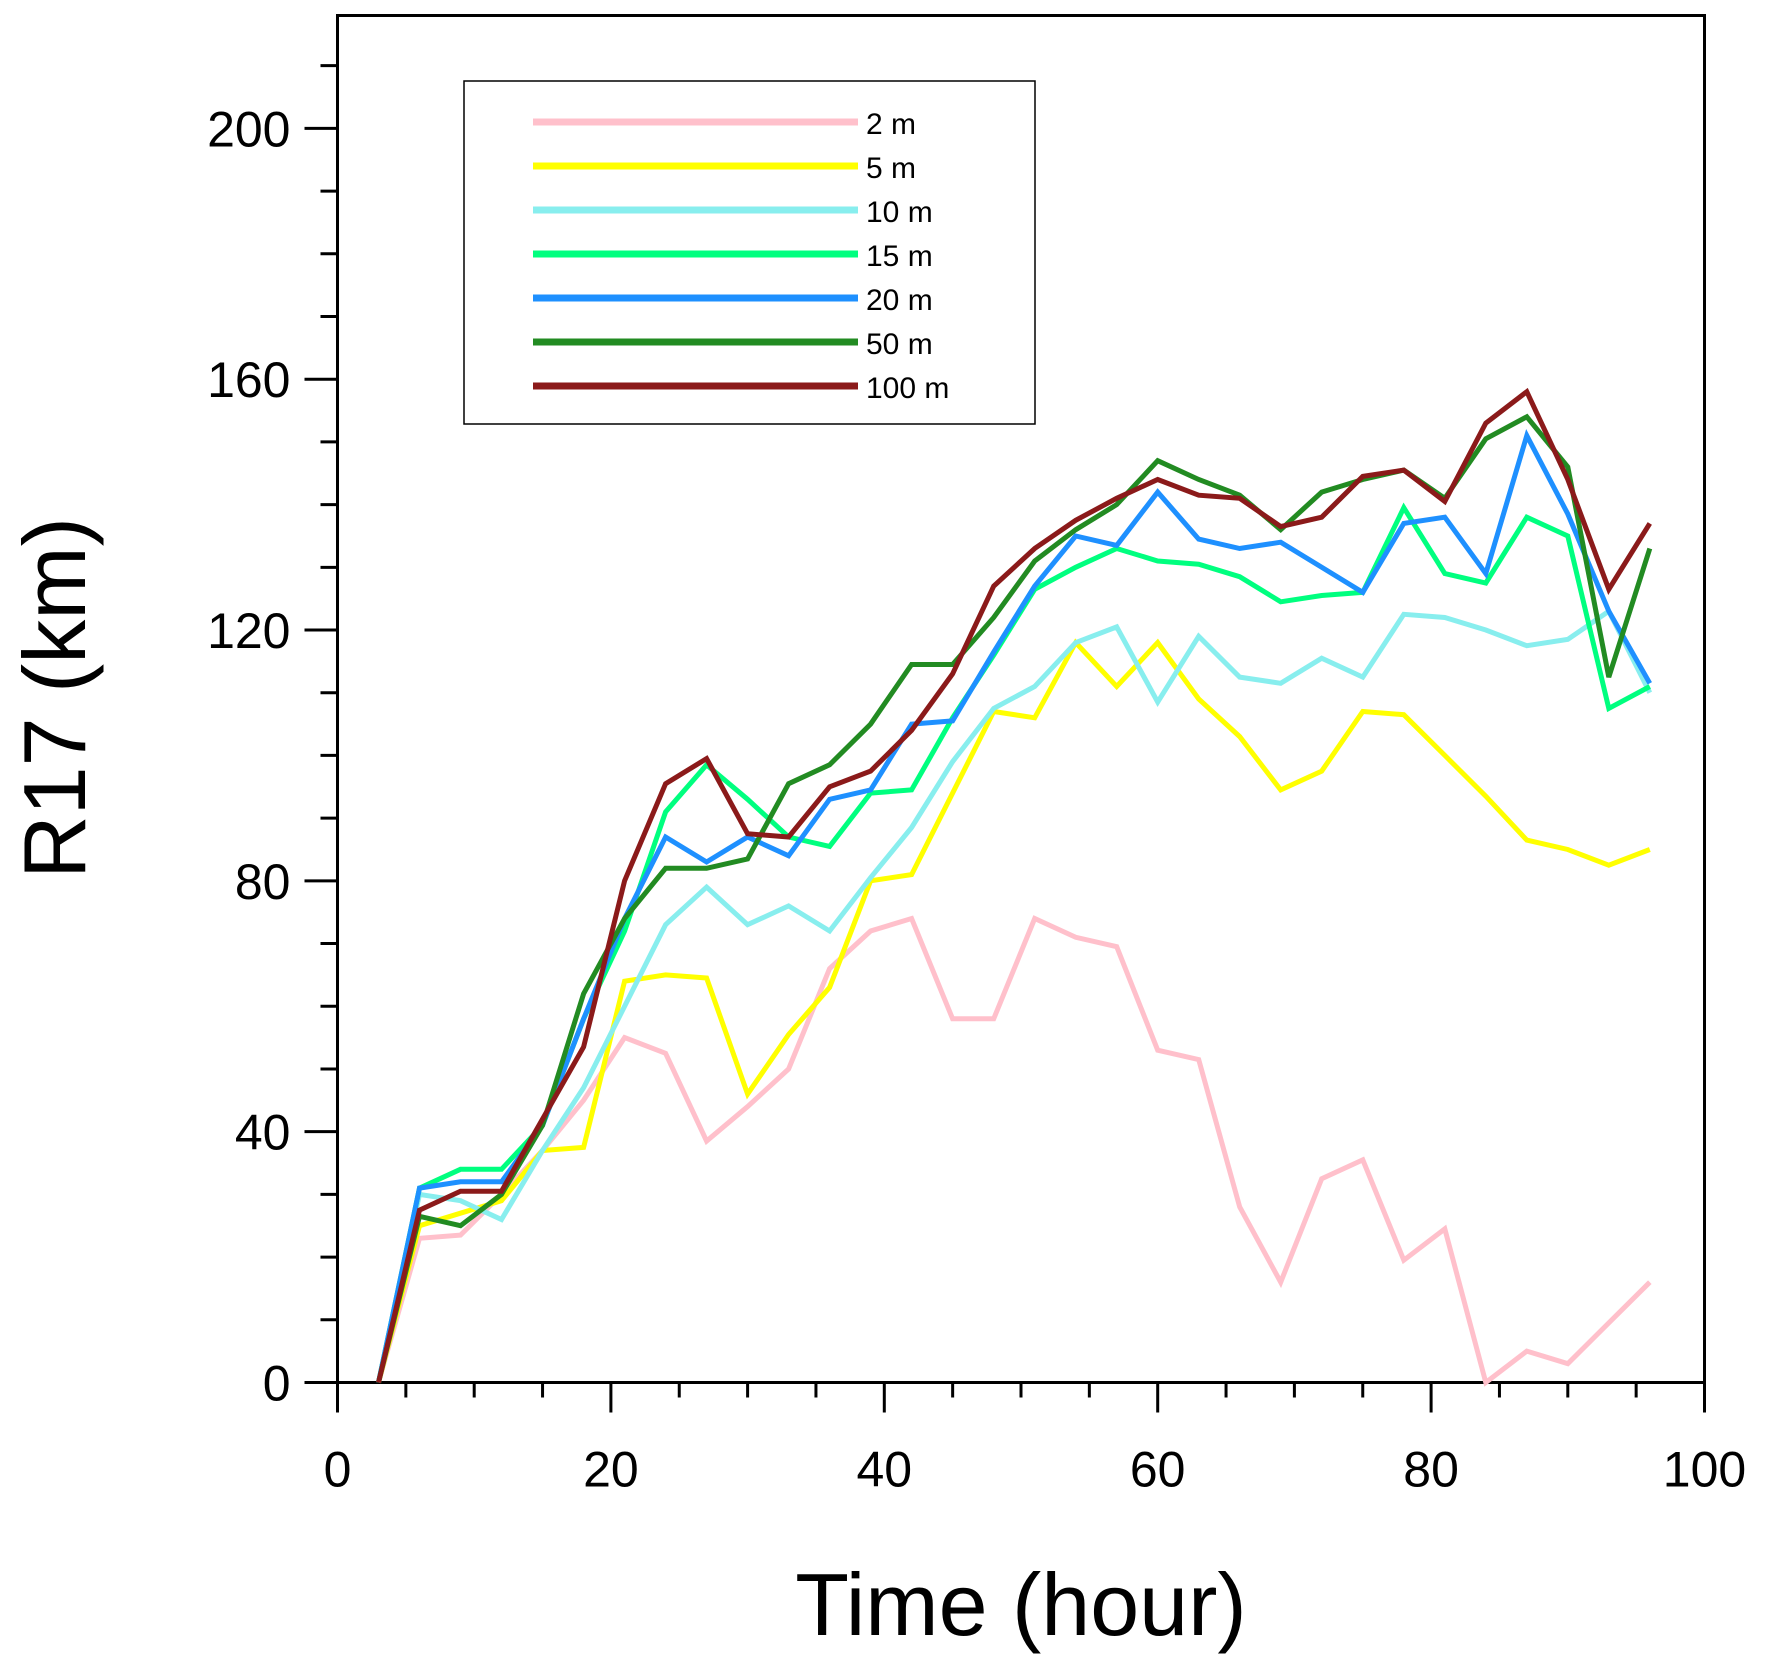 Image resolution: width=1766 pixels, height=1666 pixels. I want to click on y-tick-label: 40, so click(263, 1133).